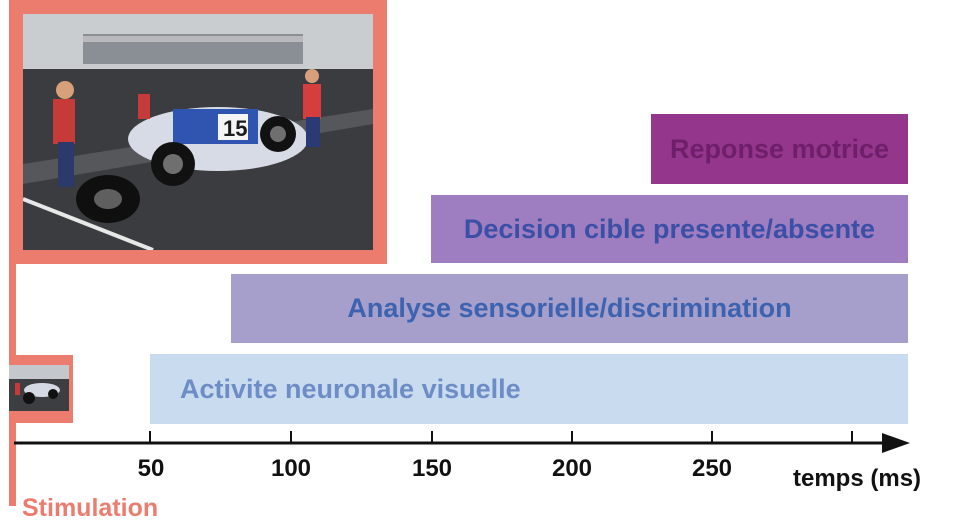 The width and height of the screenshot is (957, 531). Describe the element at coordinates (896, 443) in the screenshot. I see `axis-arrow-icon` at that location.